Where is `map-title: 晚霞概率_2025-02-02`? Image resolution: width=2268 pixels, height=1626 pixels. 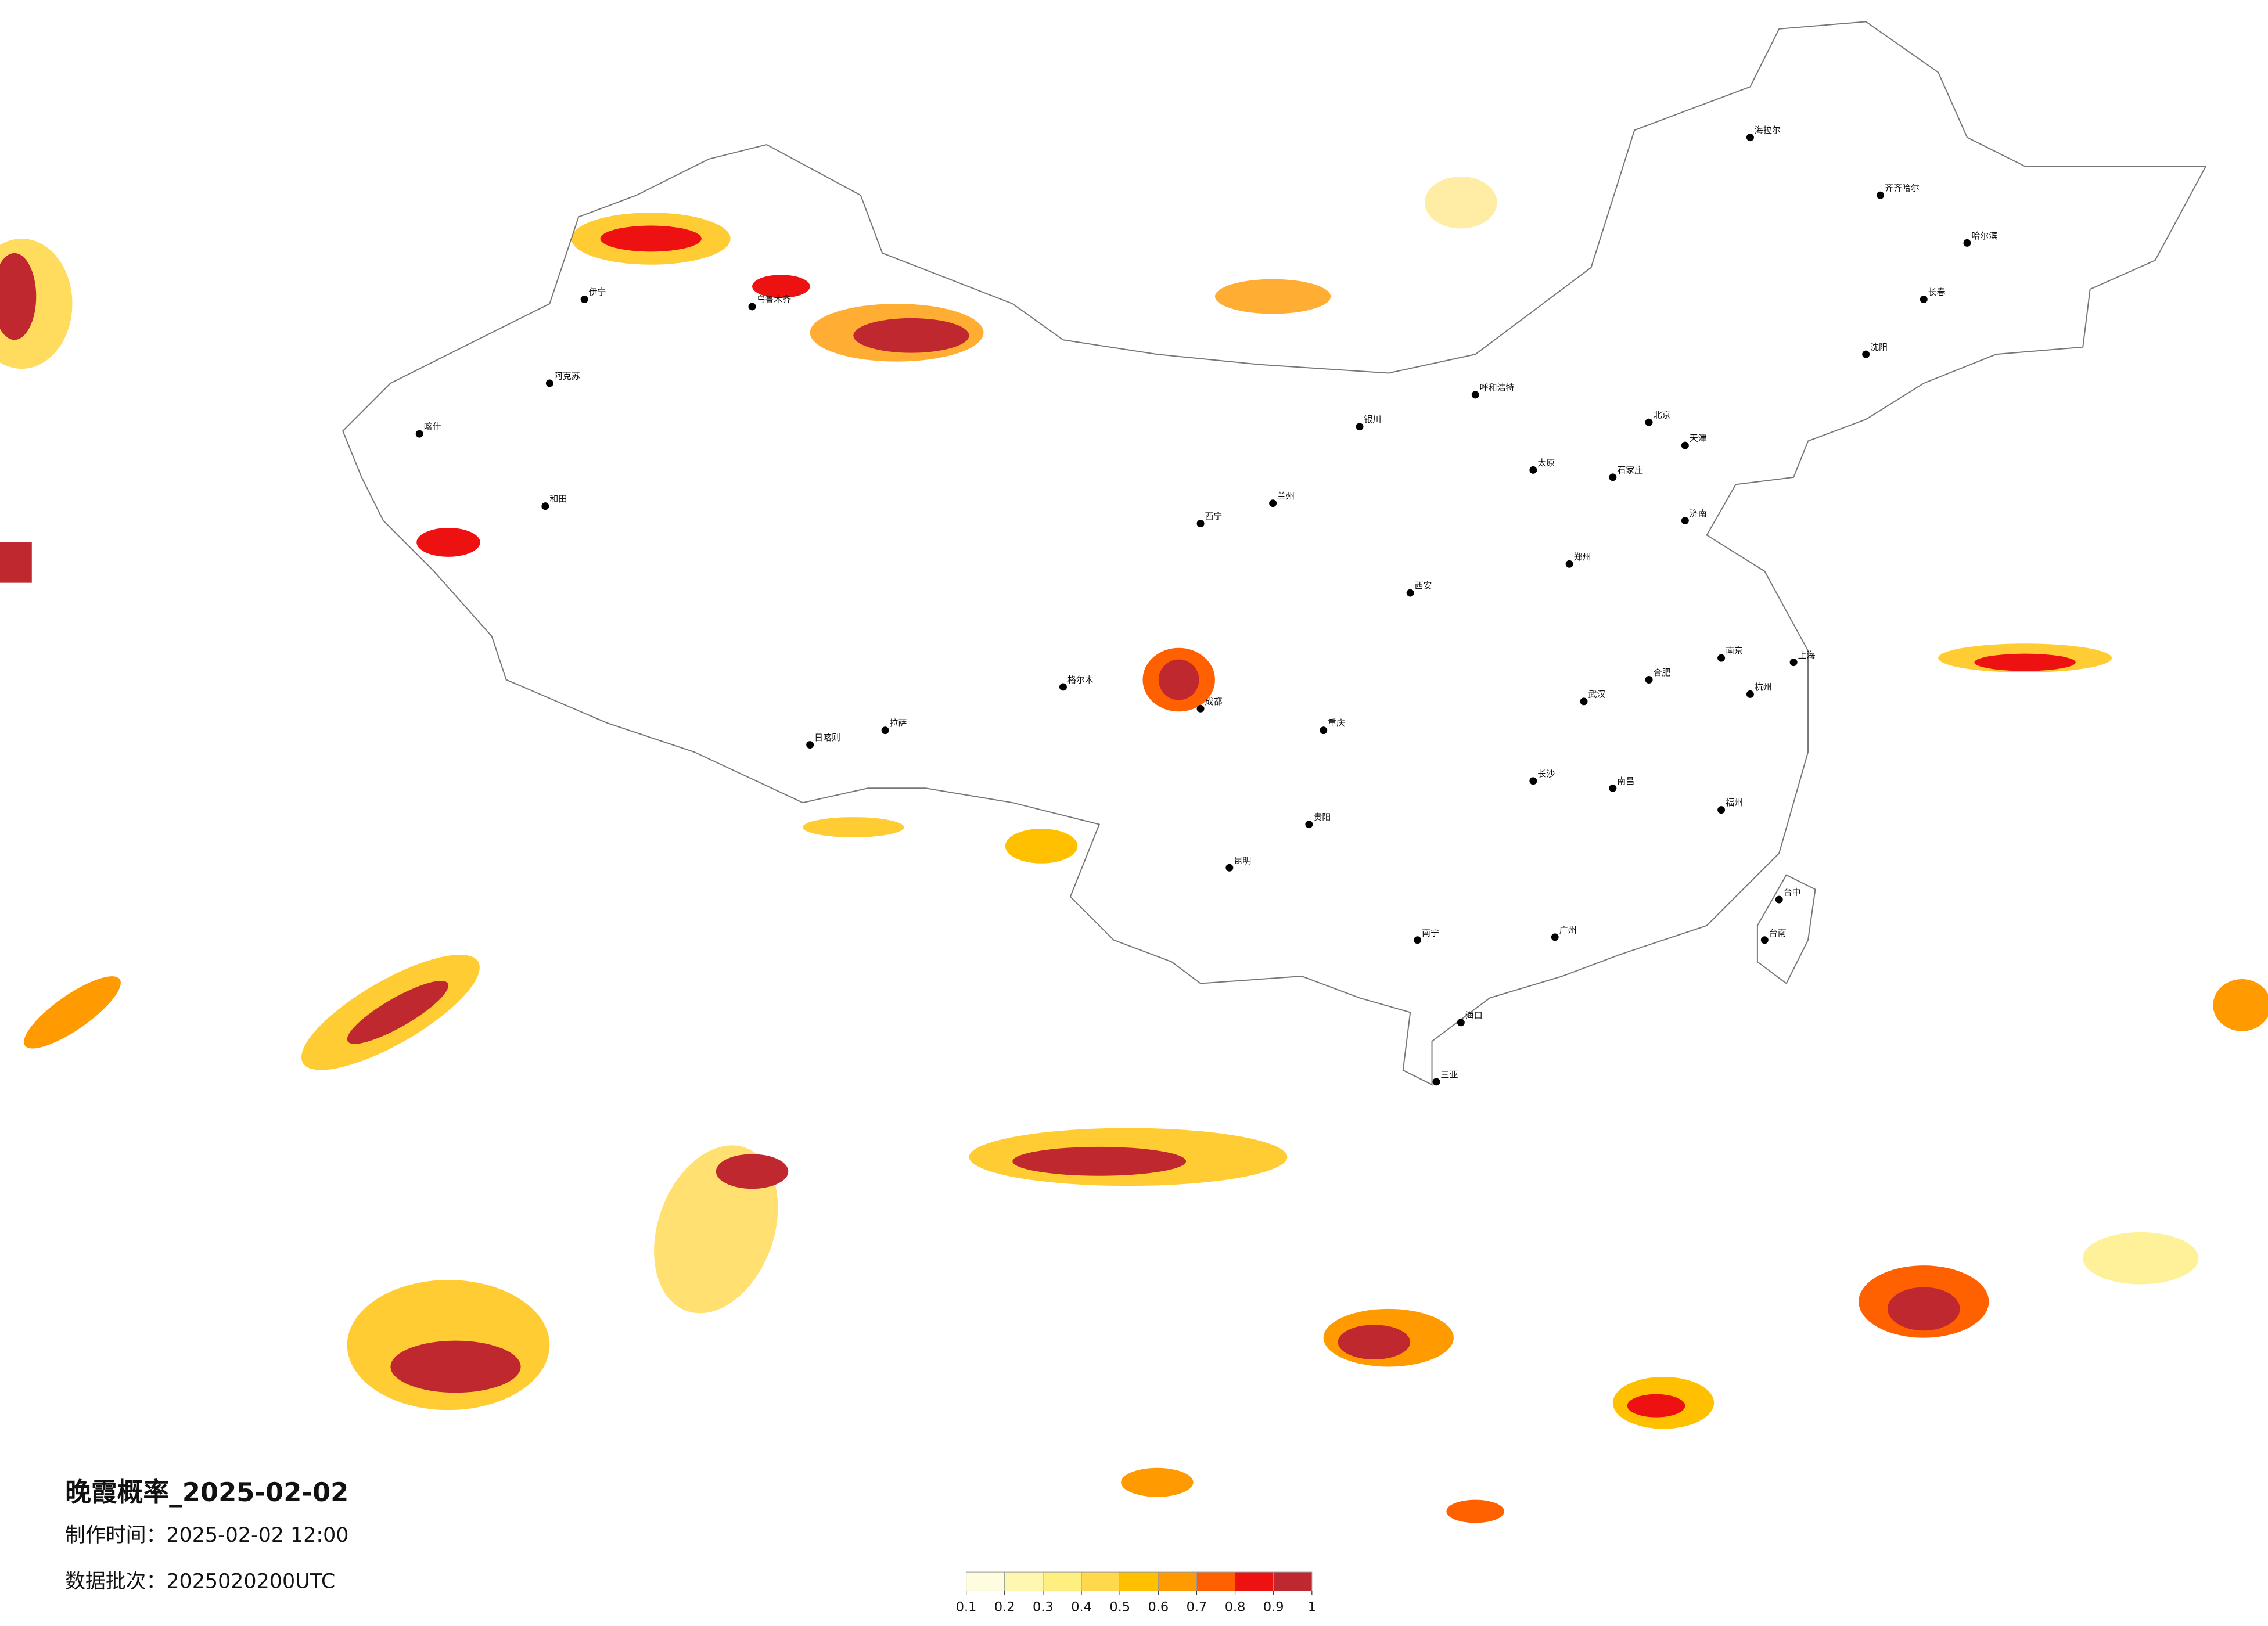
map-title: 晚霞概率_2025-02-02 is located at coordinates (206, 1493).